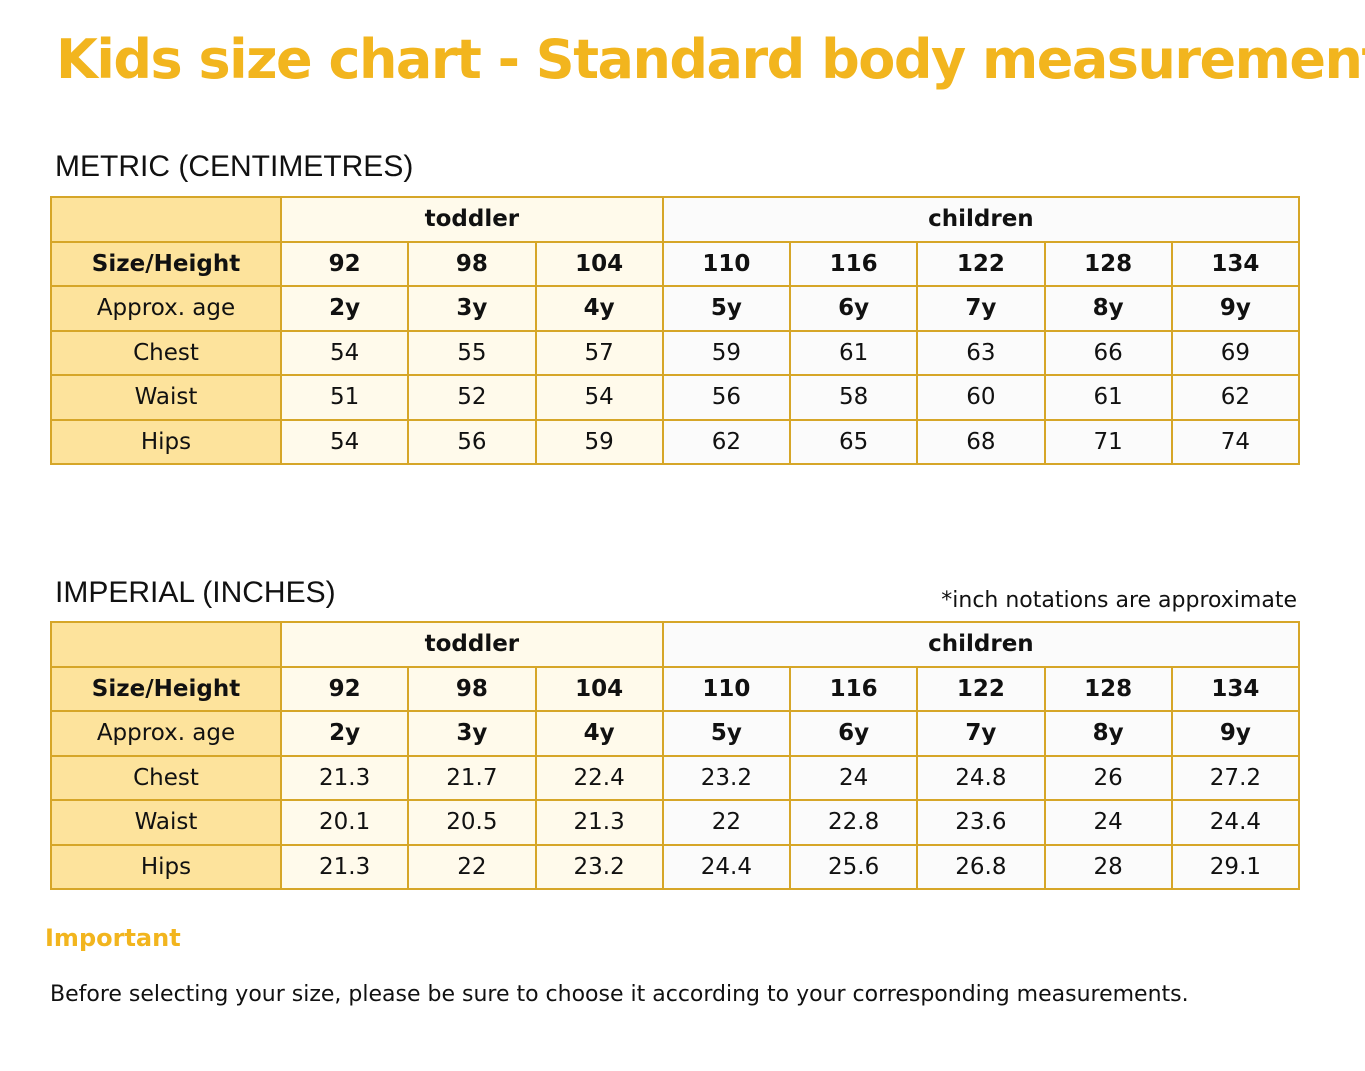 Image resolution: width=1365 pixels, height=1071 pixels. I want to click on important-heading: Important, so click(113, 938).